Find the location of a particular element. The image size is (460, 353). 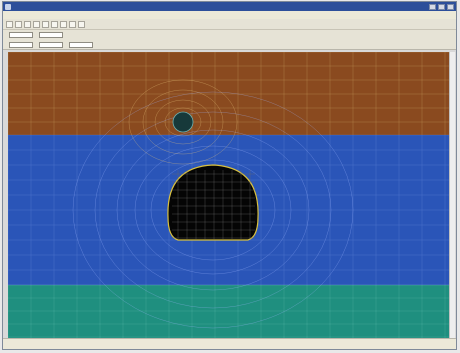

small-hole is located at coordinates (183, 122).